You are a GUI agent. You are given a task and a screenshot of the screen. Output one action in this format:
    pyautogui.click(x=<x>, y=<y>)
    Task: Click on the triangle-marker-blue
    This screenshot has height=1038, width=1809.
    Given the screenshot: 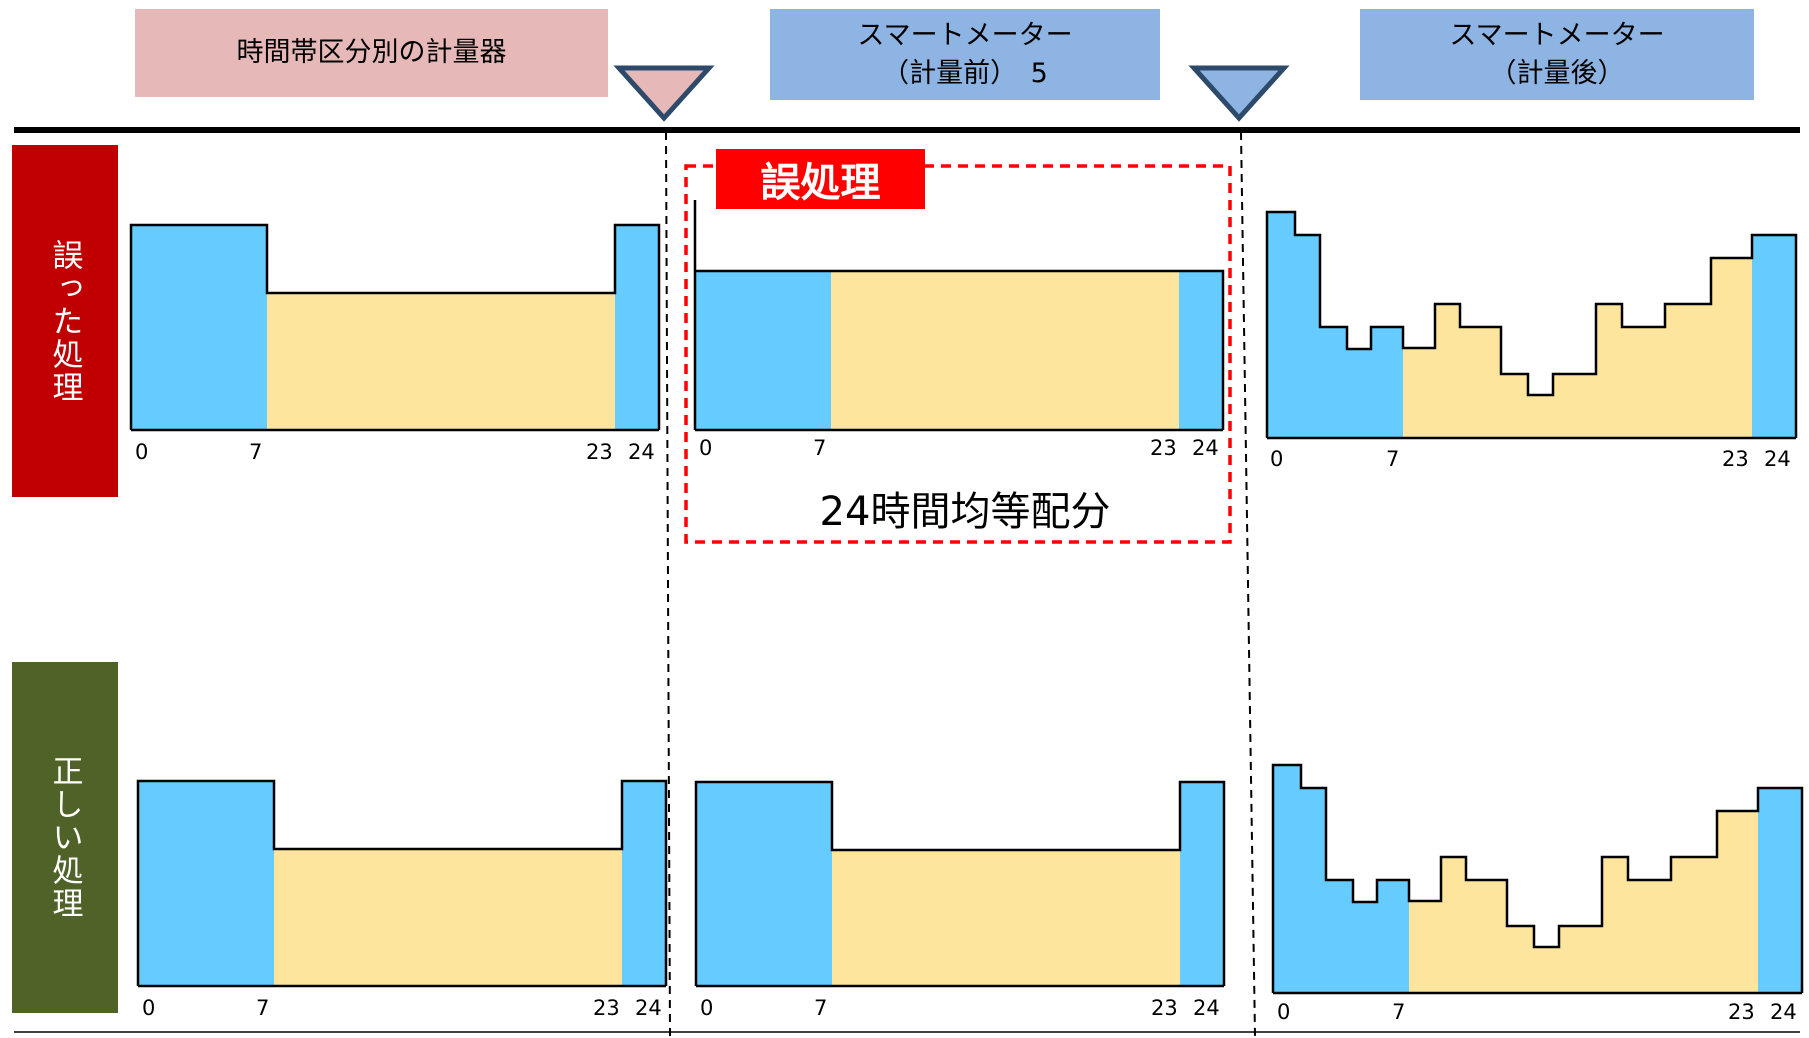 What is the action you would take?
    pyautogui.click(x=1239, y=93)
    